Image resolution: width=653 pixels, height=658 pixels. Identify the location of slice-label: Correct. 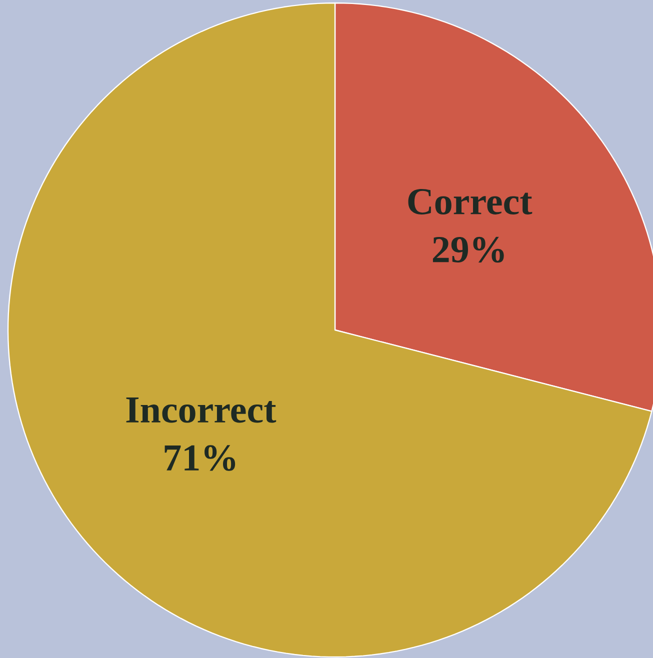
(470, 201).